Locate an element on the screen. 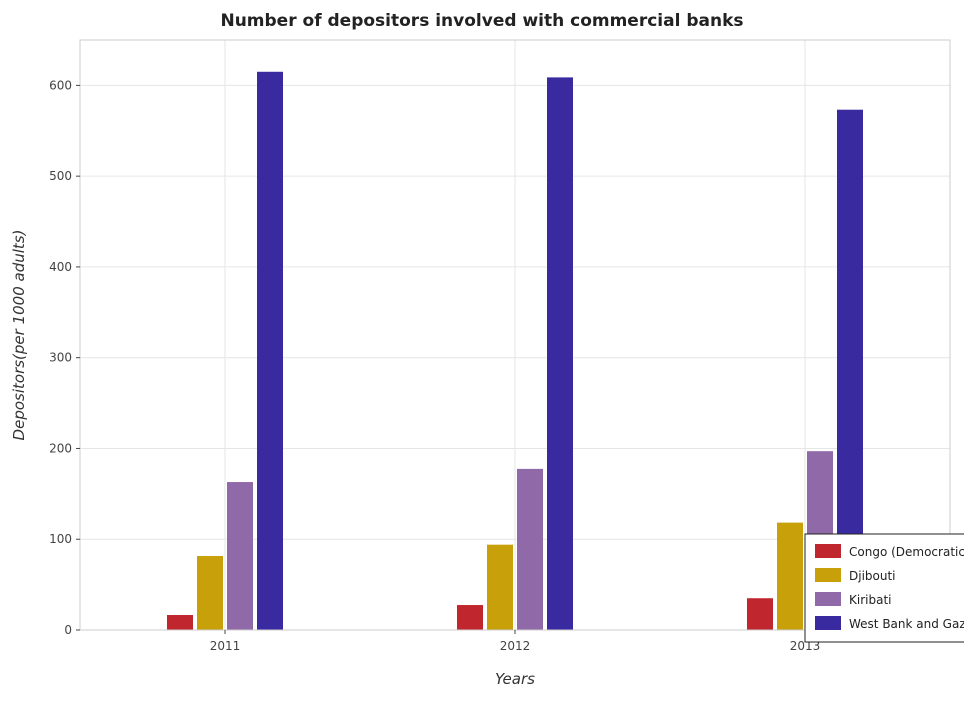 The image size is (964, 704). x-tick-label: 2011 is located at coordinates (225, 646).